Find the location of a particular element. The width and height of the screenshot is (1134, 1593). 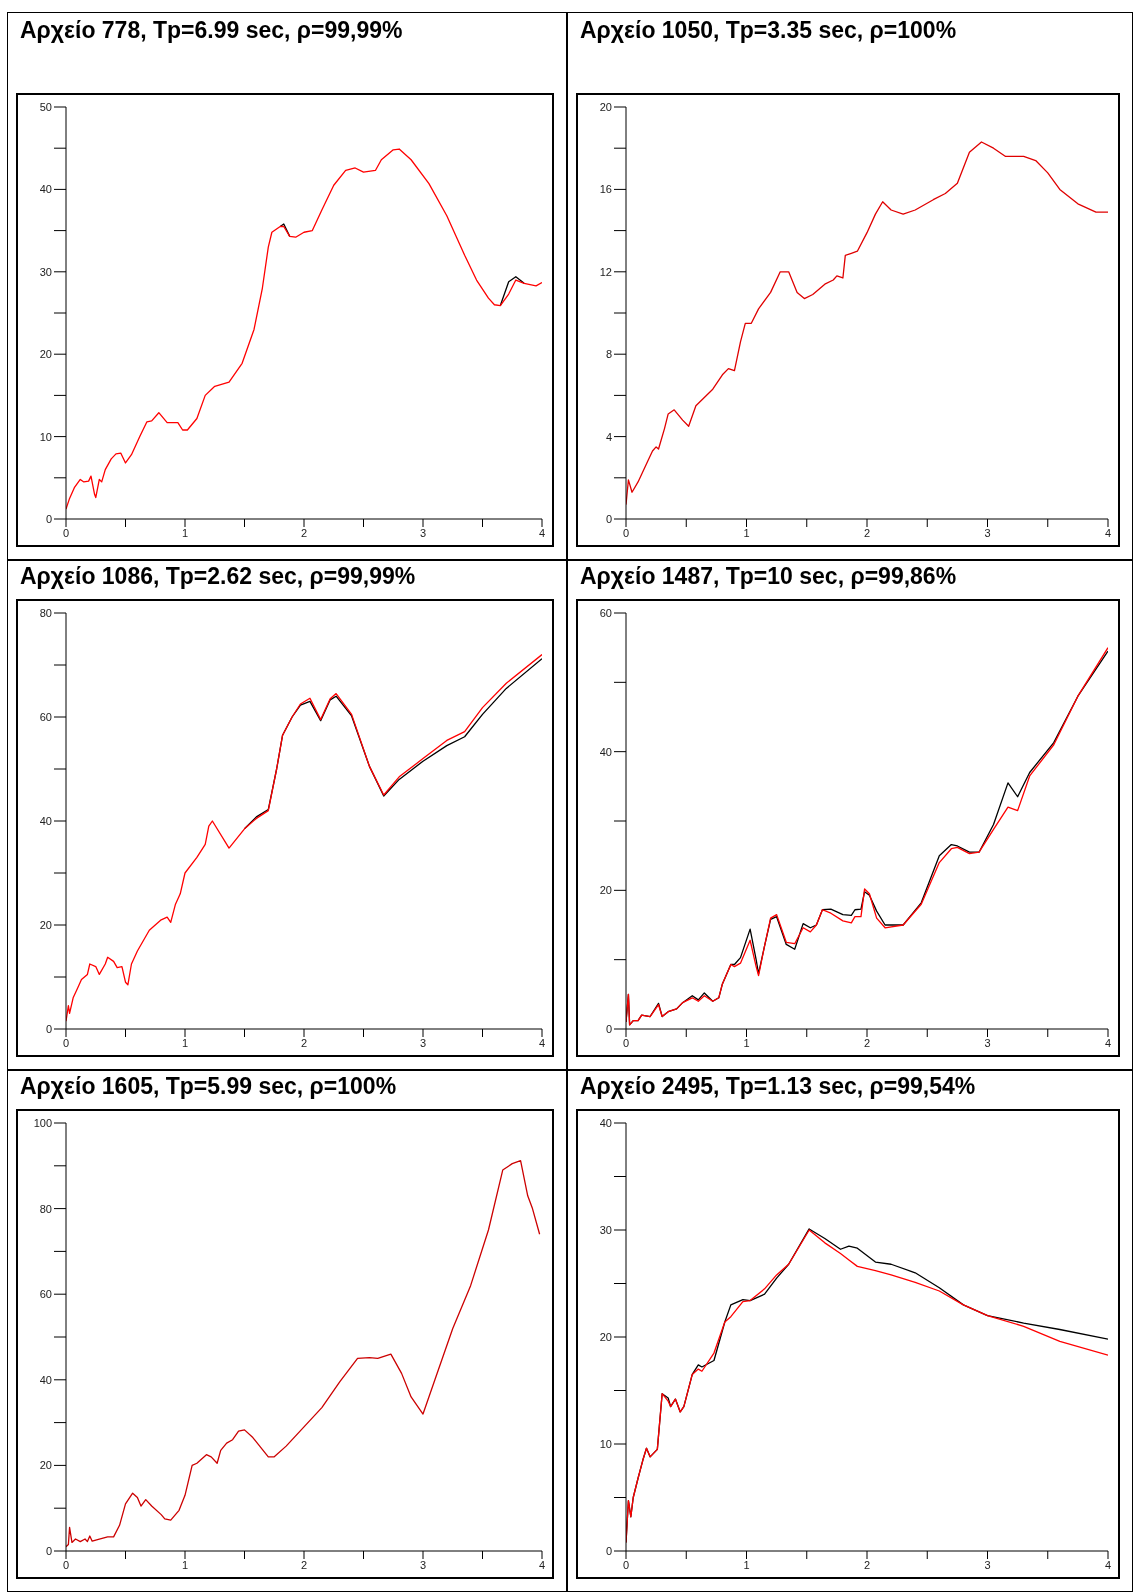

y-tick-label: 8 is located at coordinates (608, 354).